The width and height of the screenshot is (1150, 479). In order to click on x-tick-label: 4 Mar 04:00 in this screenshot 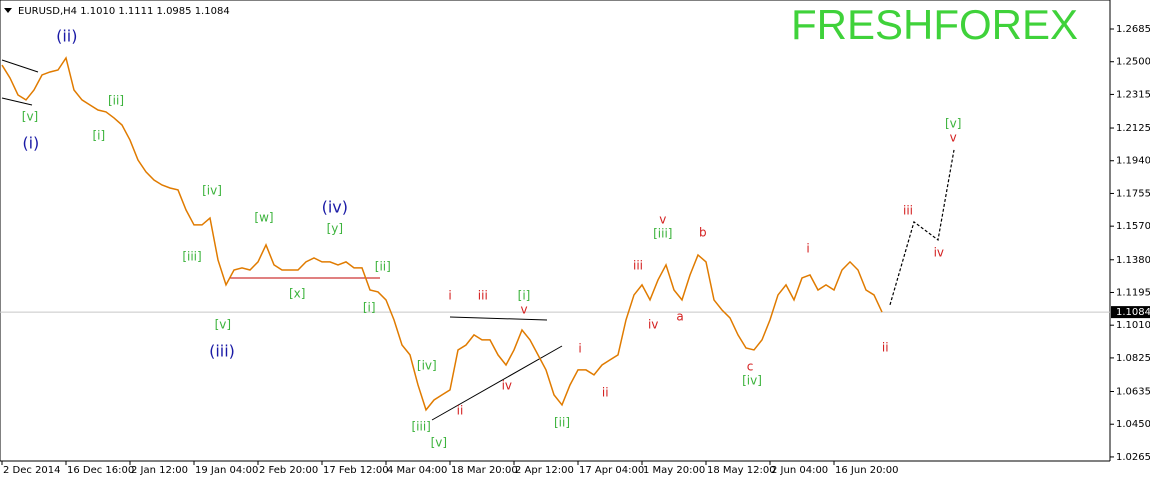, I will do `click(417, 470)`.